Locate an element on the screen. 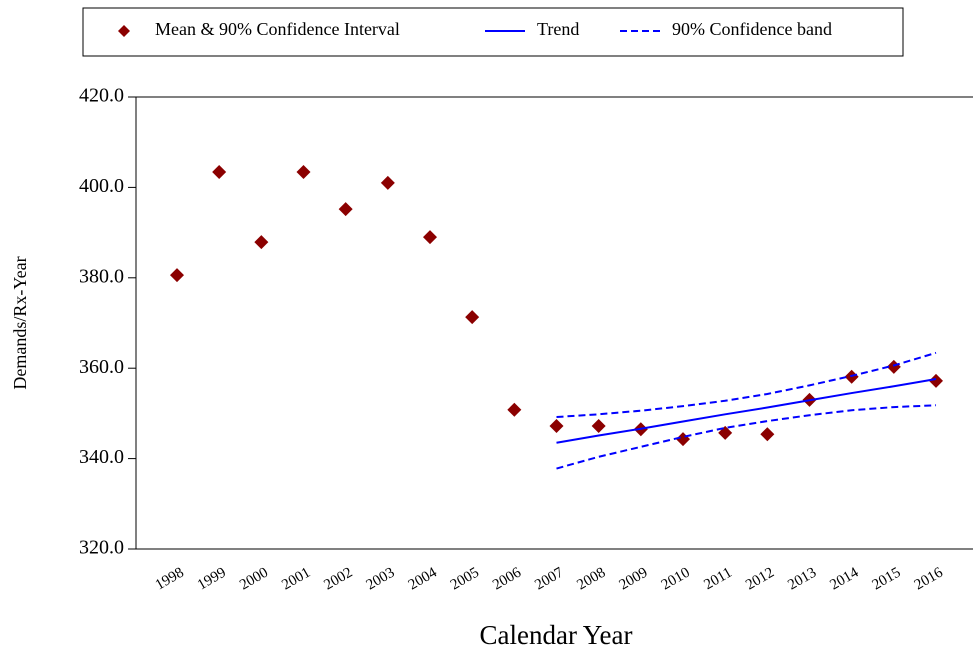 This screenshot has height=655, width=973. y-tick-label: 380.0 is located at coordinates (101, 276).